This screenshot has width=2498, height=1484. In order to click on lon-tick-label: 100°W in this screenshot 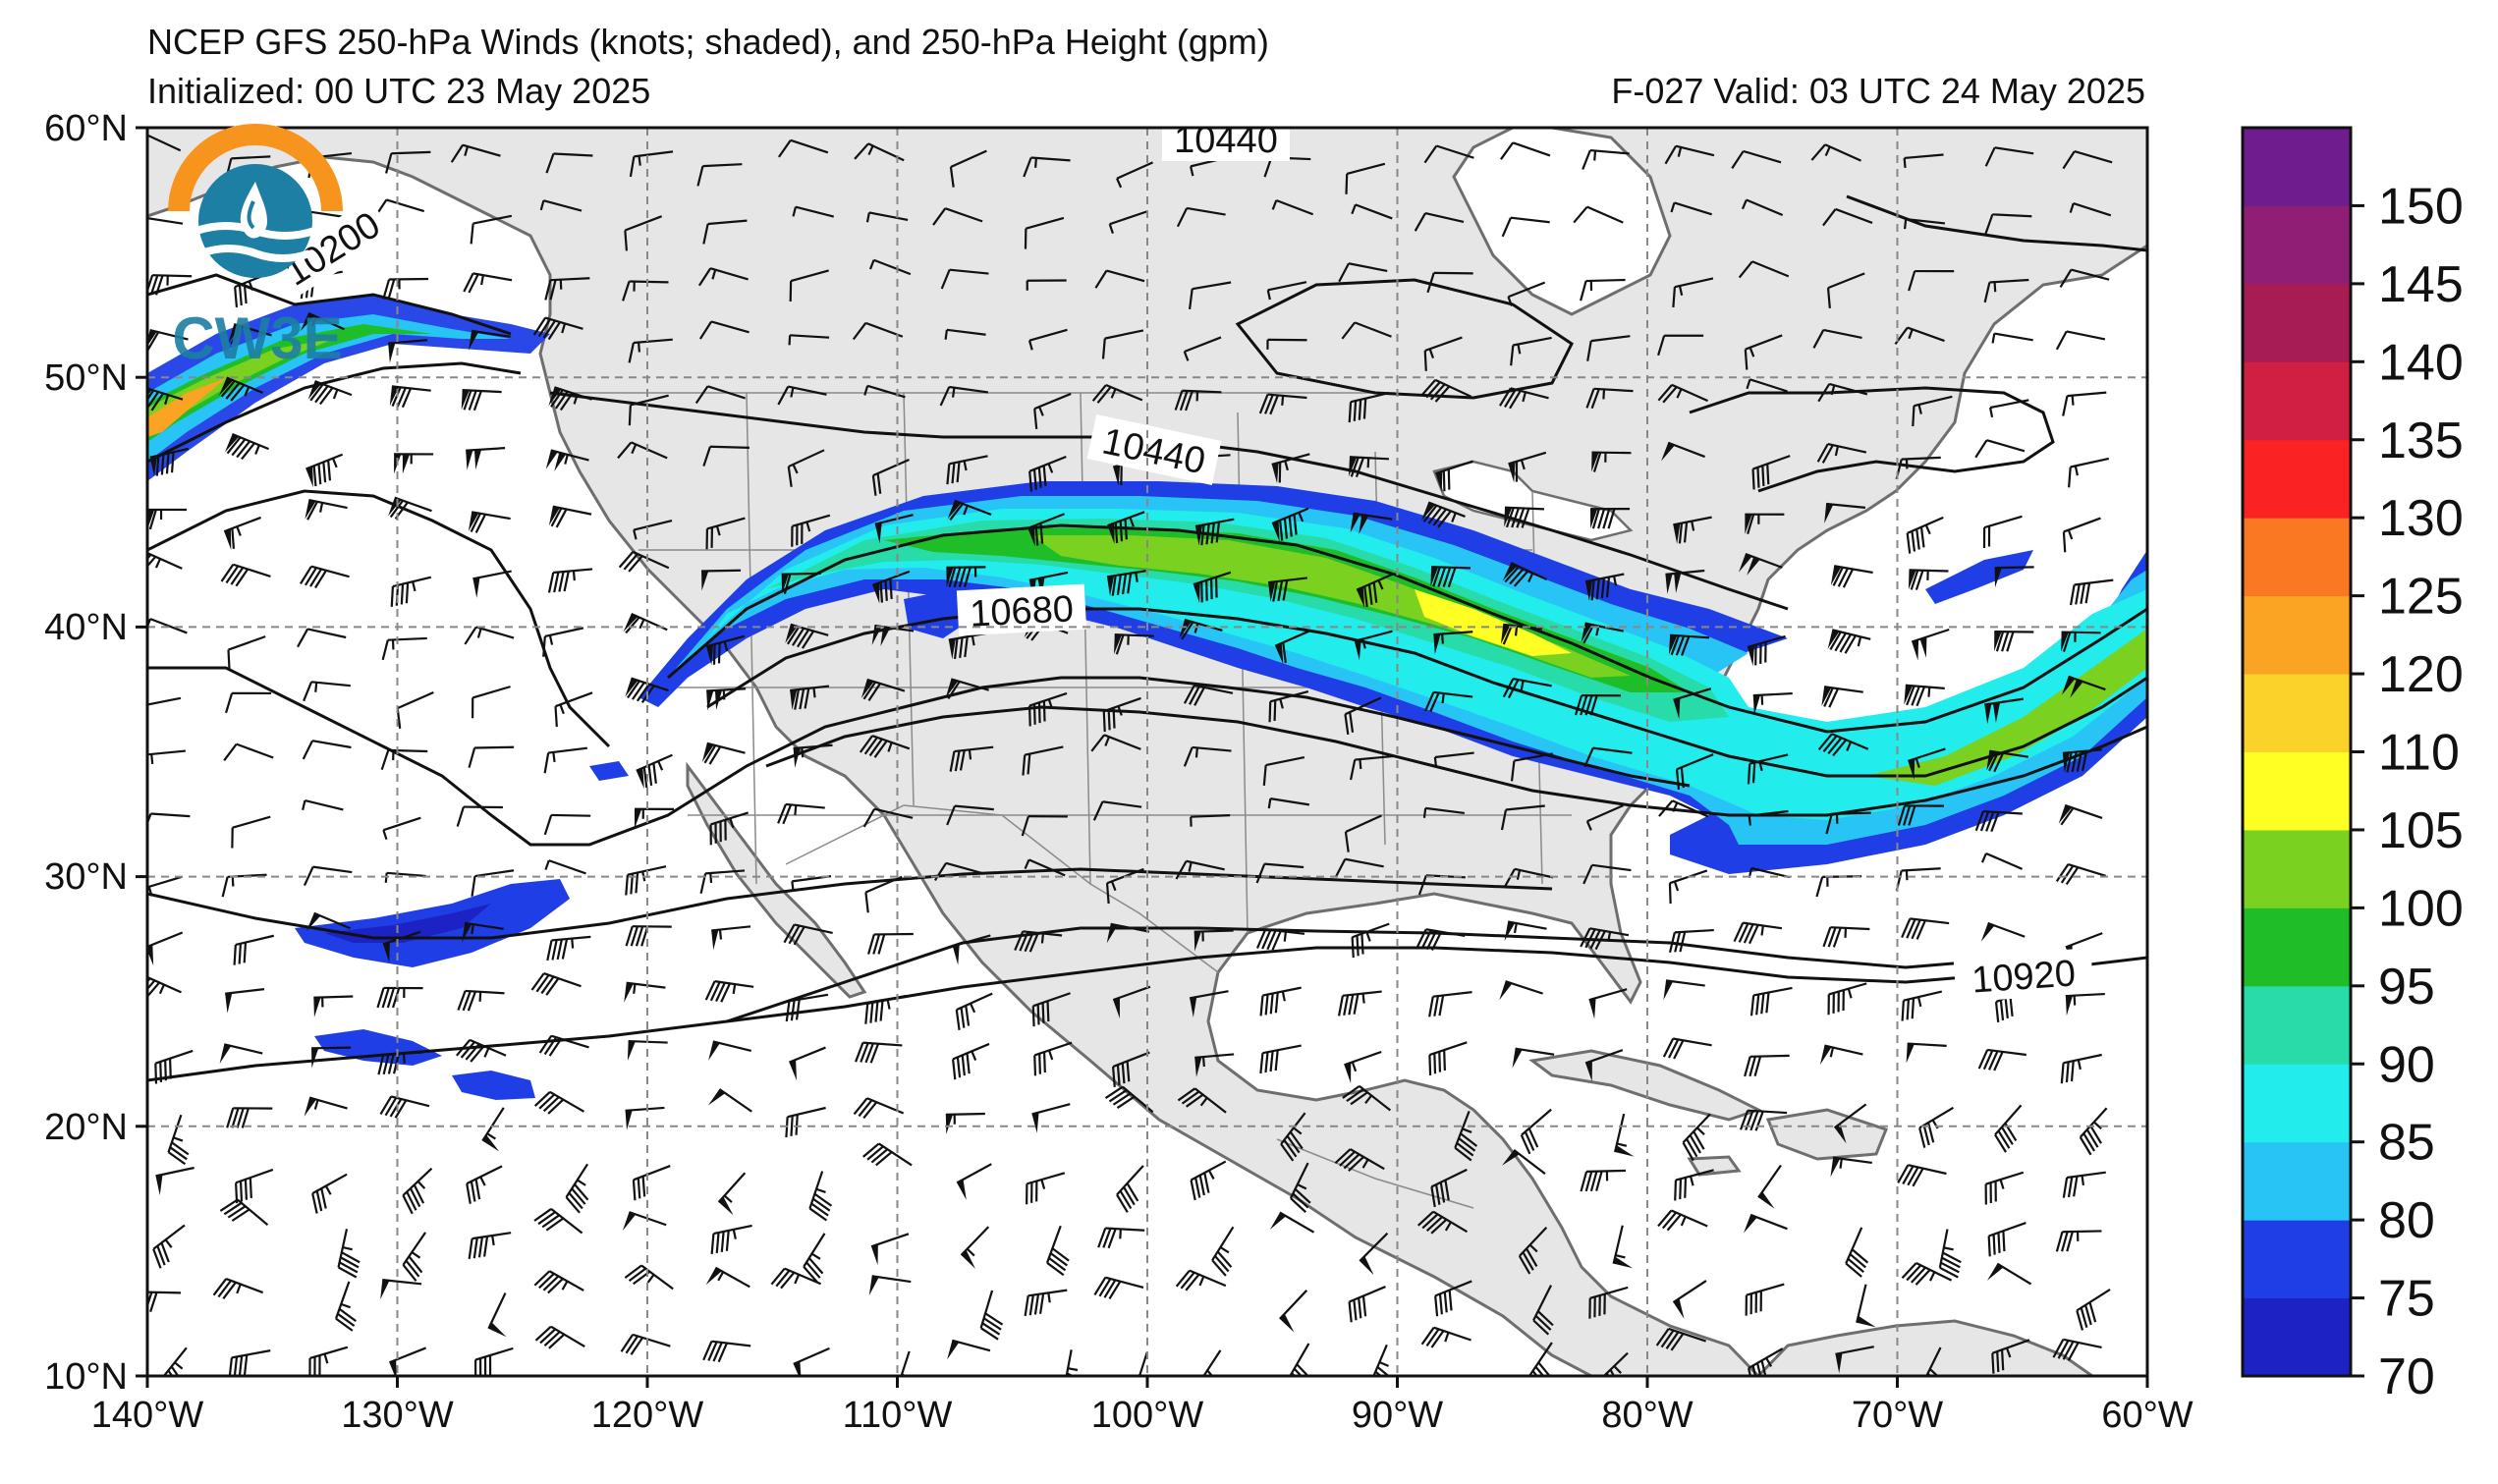, I will do `click(1147, 1415)`.